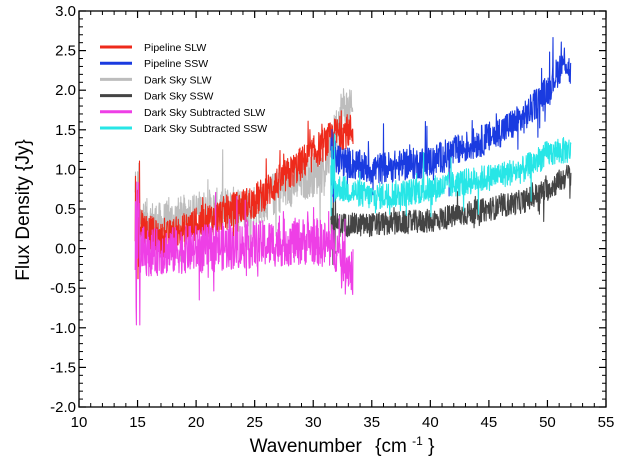 The image size is (623, 468). I want to click on y-tick-label--2.0: -2.0, so click(63, 407).